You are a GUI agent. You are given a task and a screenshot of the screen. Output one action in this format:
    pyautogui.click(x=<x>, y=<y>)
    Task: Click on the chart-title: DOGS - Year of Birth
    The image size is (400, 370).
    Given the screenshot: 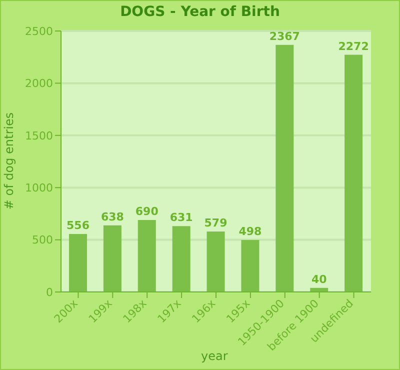 What is the action you would take?
    pyautogui.click(x=200, y=12)
    